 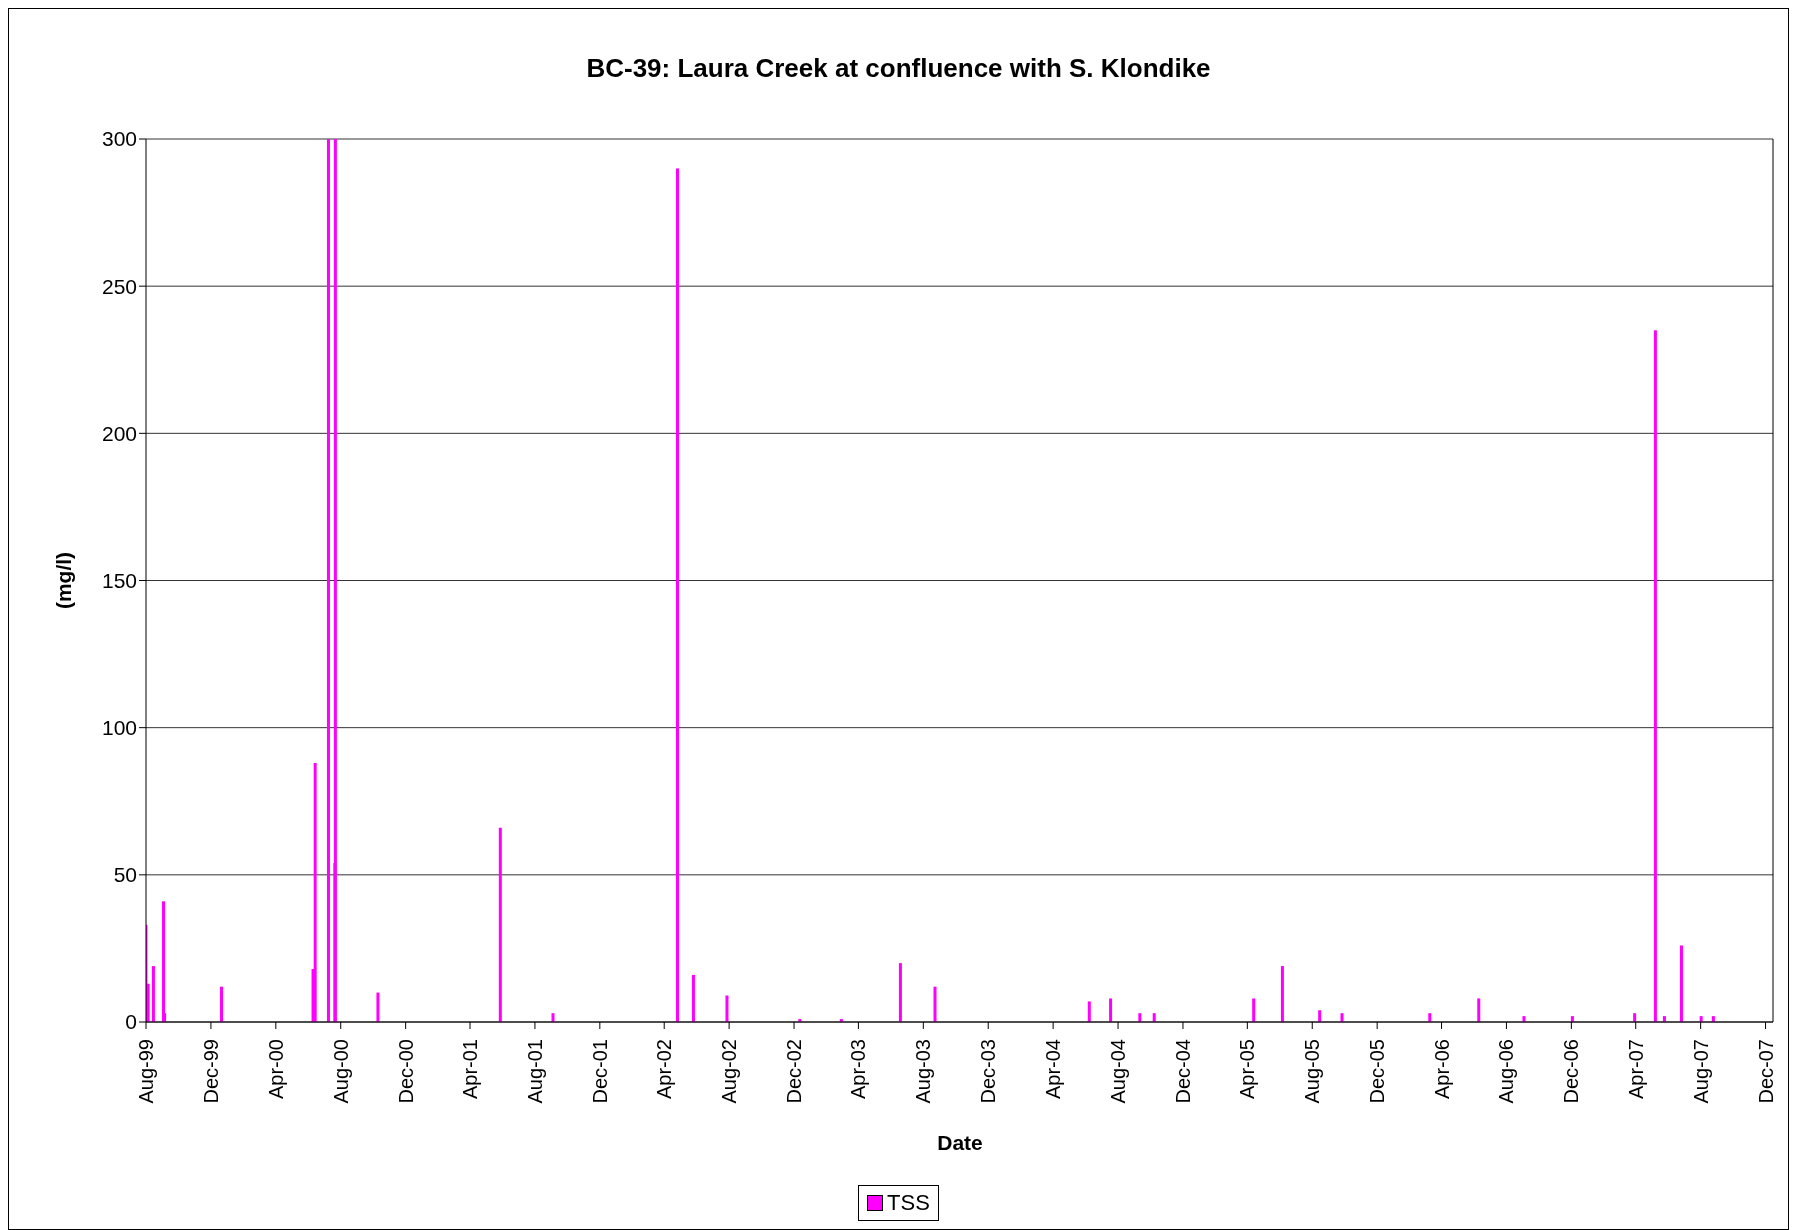 What do you see at coordinates (599, 1071) in the screenshot?
I see `x-tick-label: Dec-01` at bounding box center [599, 1071].